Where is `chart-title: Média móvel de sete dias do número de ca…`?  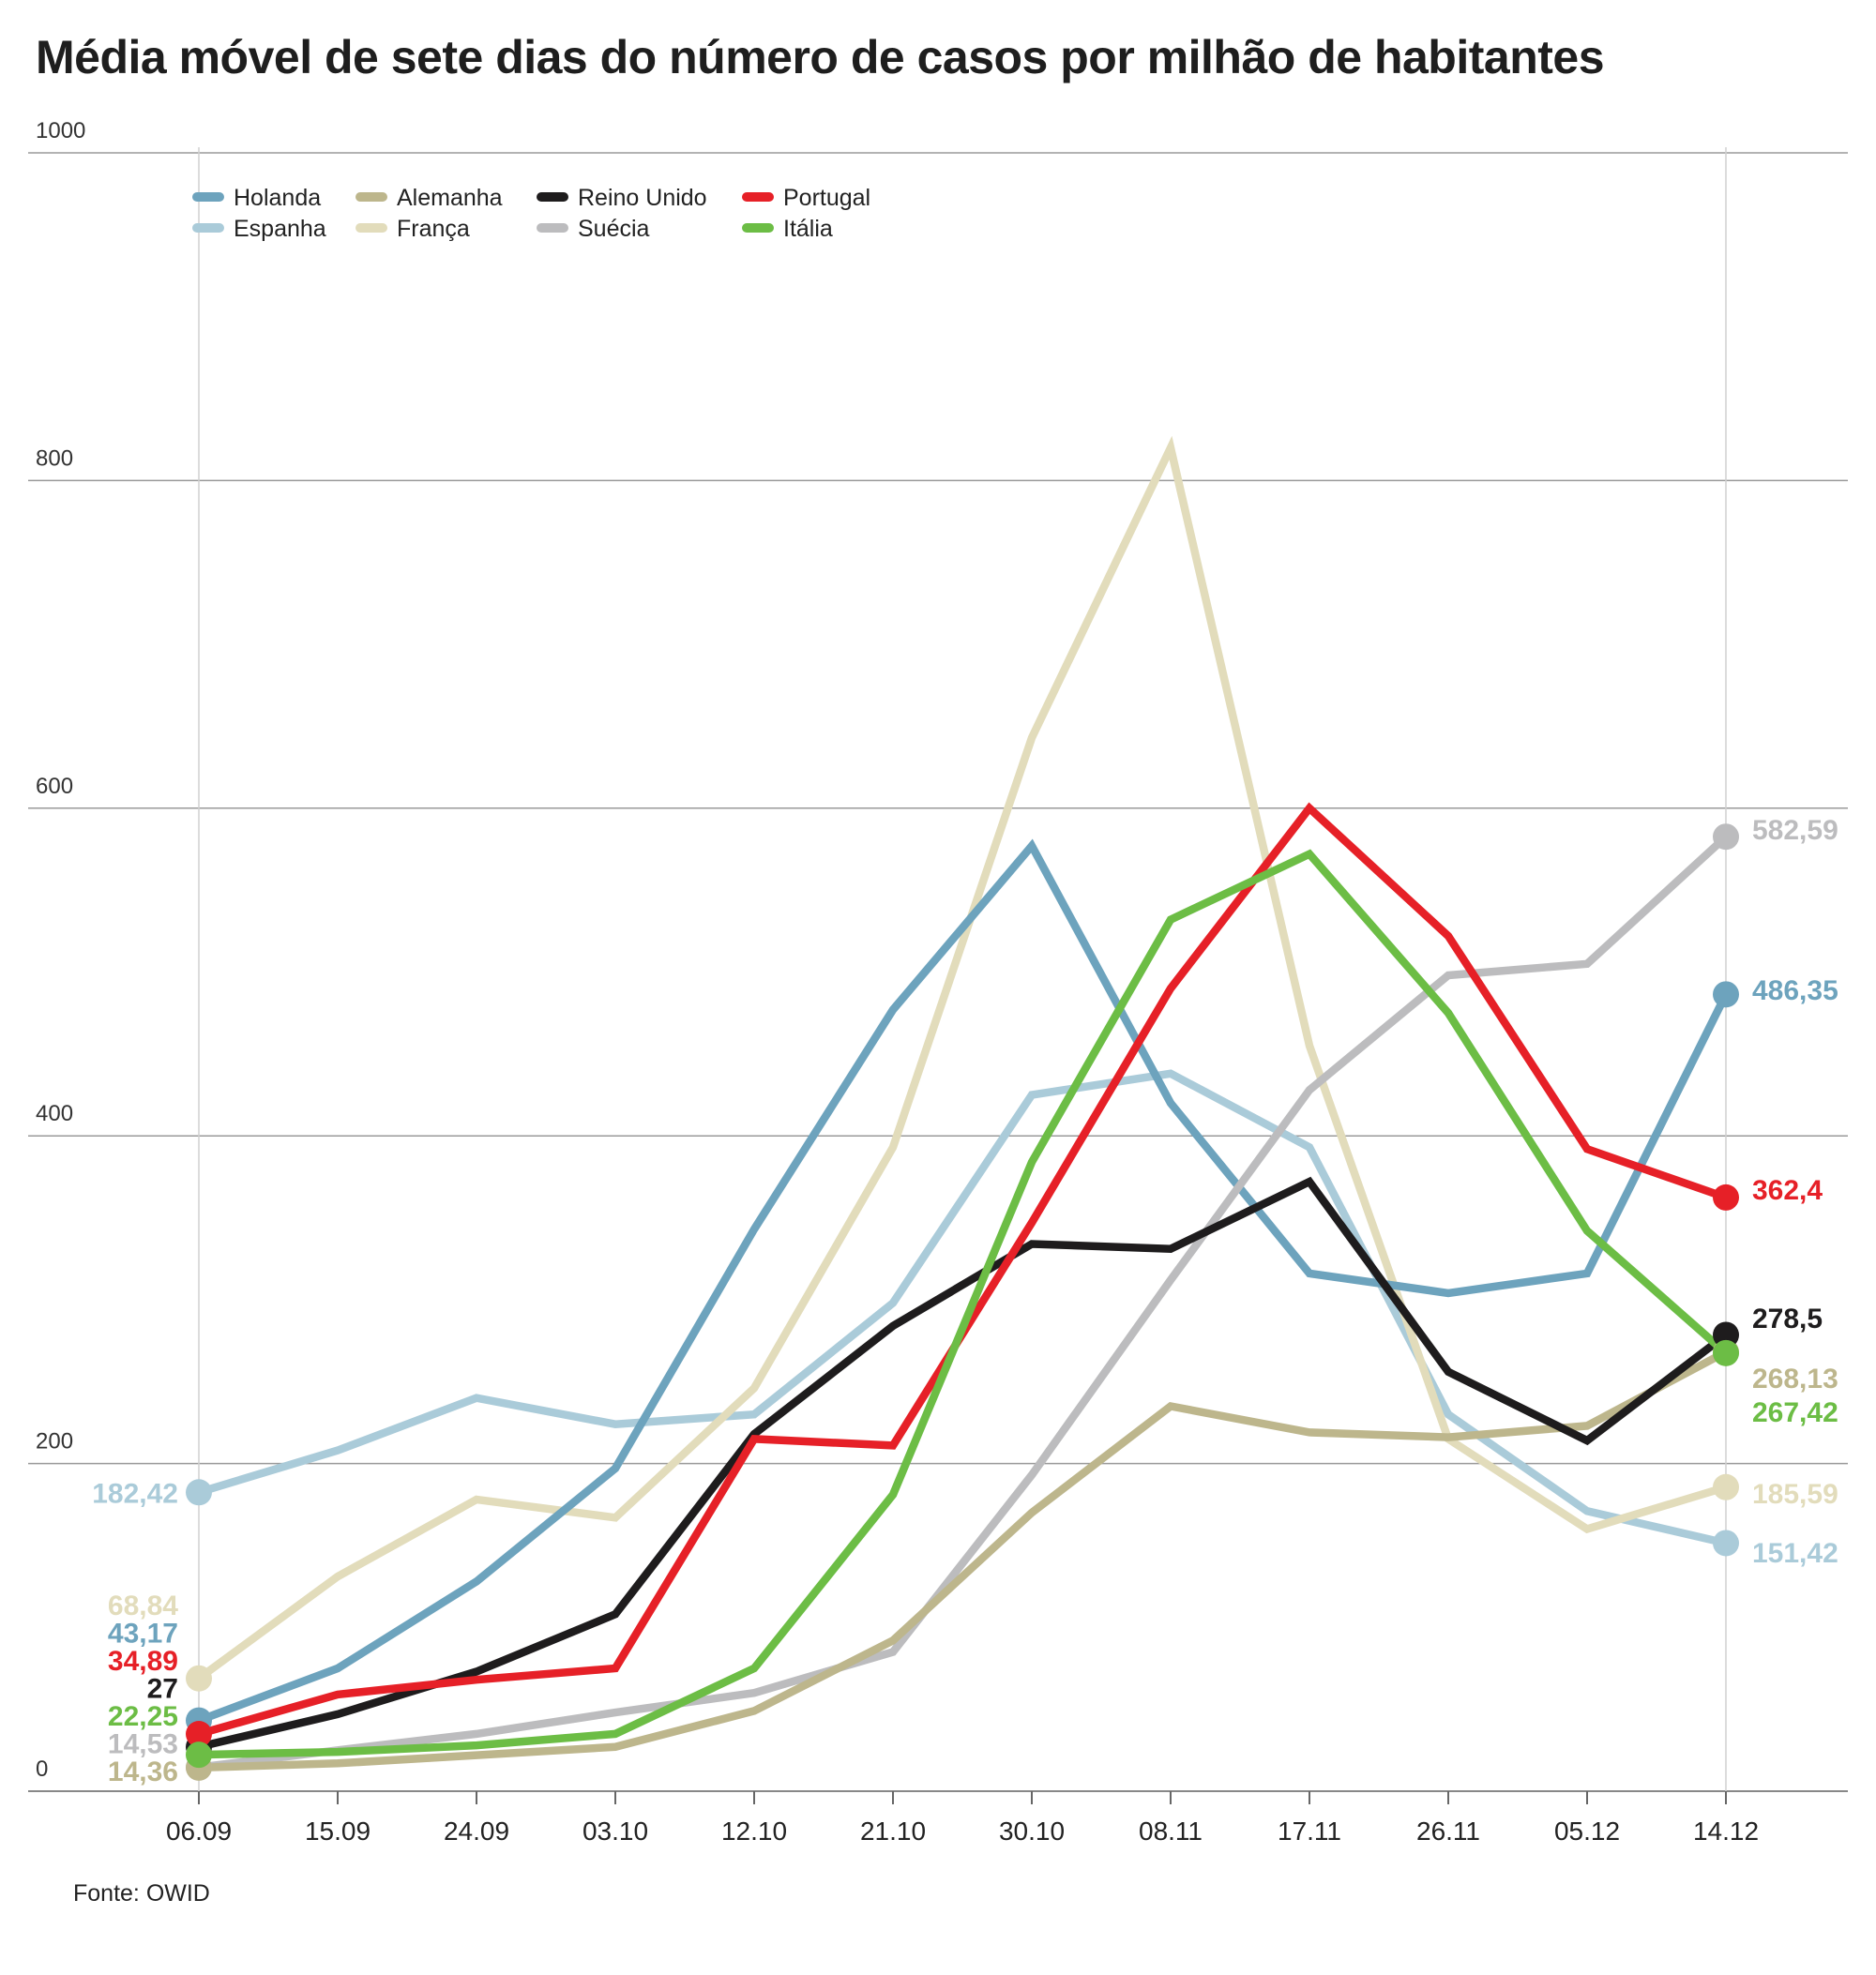
chart-title: Média móvel de sete dias do número de ca… is located at coordinates (820, 57).